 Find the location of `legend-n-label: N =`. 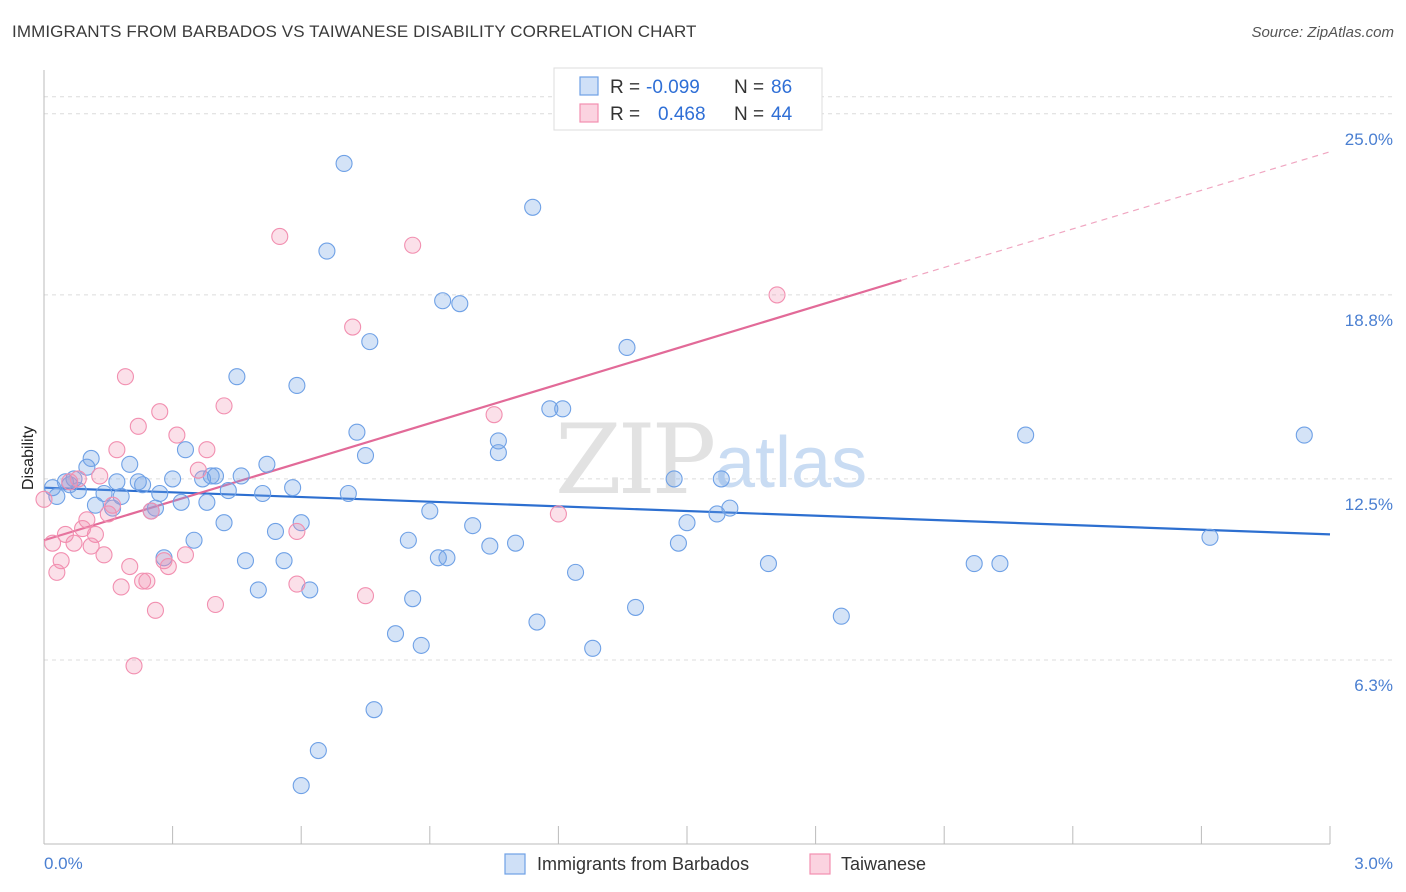

legend-n-label: N = is located at coordinates (749, 114).